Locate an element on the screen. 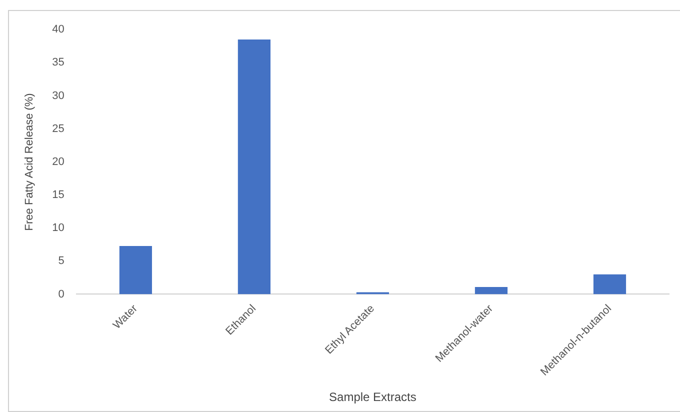  y-tick-label: 15 is located at coordinates (58, 195).